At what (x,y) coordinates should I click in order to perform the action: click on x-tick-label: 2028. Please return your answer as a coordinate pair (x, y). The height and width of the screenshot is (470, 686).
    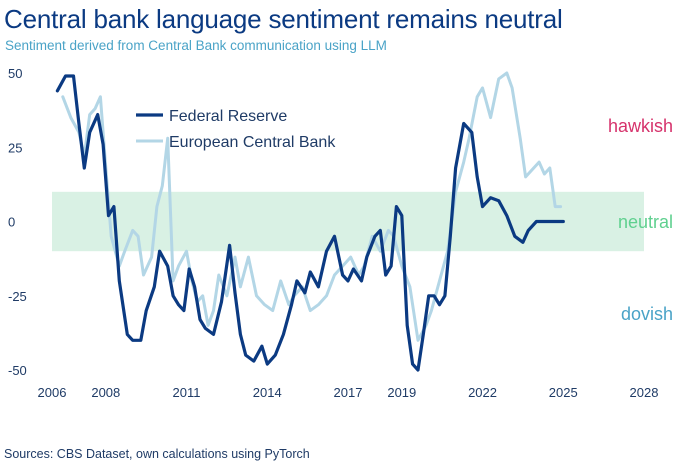
    Looking at the image, I should click on (644, 392).